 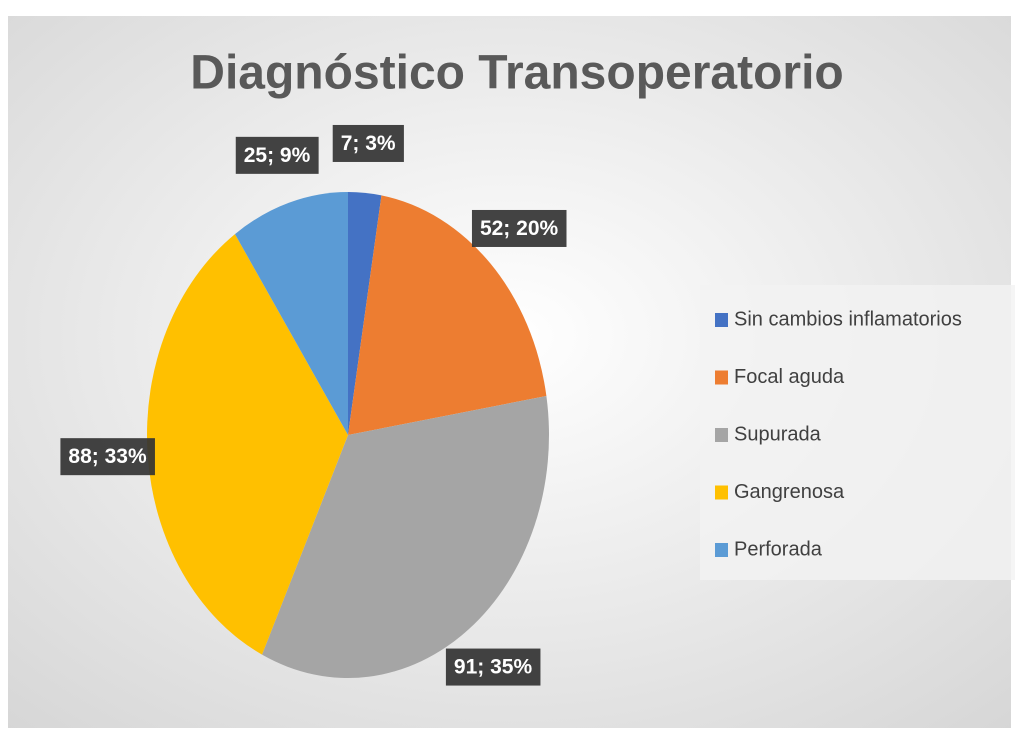 I want to click on data-label: 7; 3%, so click(x=368, y=143).